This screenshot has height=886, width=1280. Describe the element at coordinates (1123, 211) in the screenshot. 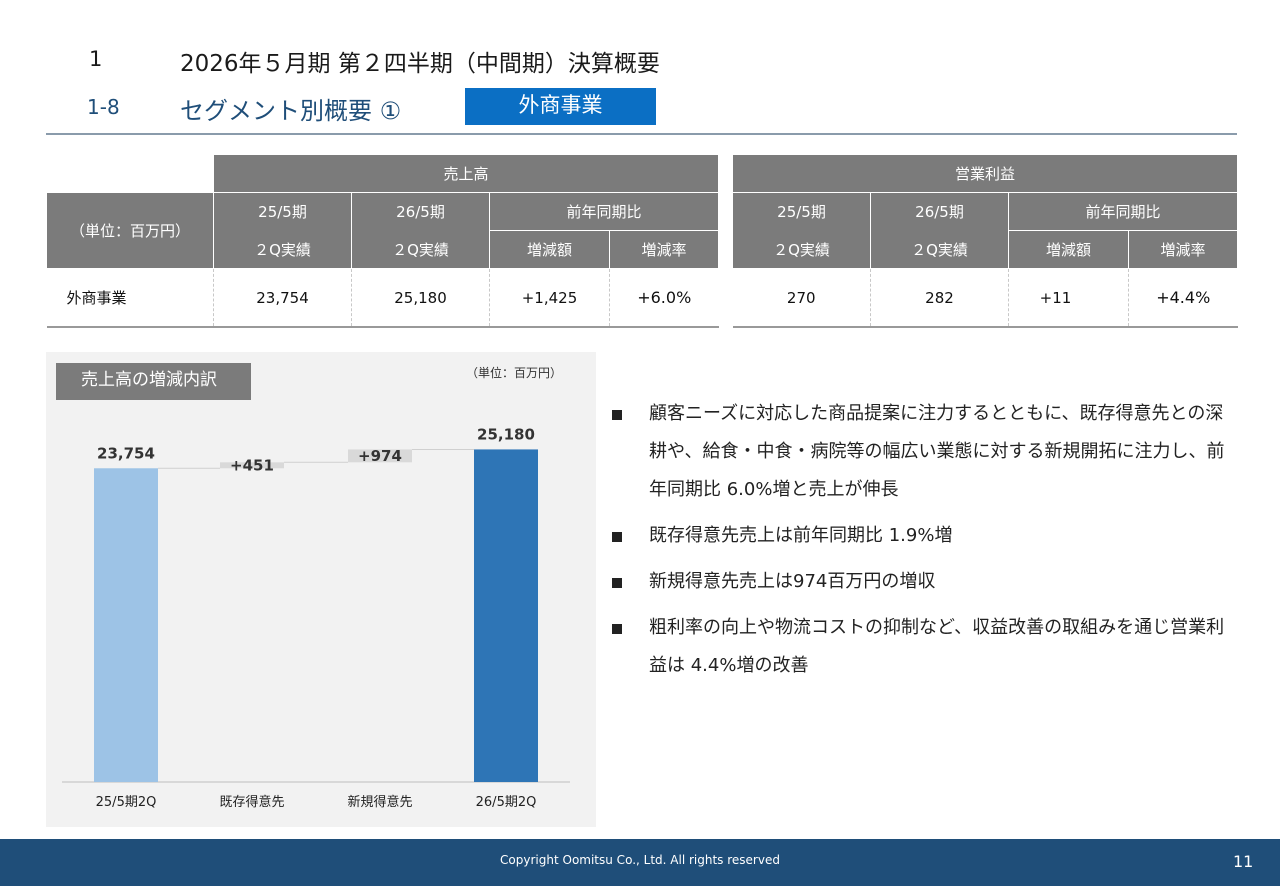

I see `profit-yoy-header: 前年同期比` at that location.